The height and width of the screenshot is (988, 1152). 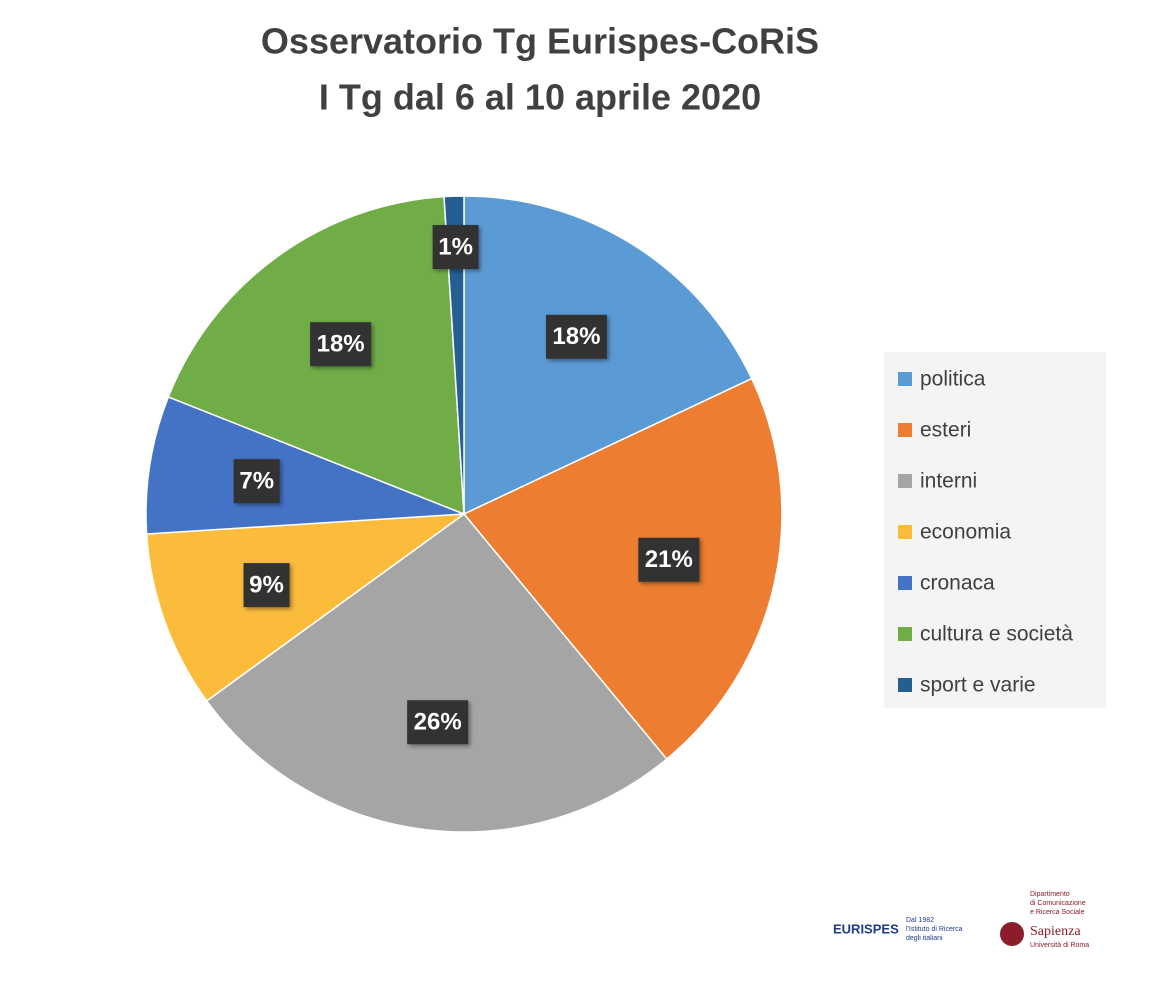 What do you see at coordinates (1050, 894) in the screenshot?
I see `logo-department: Dipartimento` at bounding box center [1050, 894].